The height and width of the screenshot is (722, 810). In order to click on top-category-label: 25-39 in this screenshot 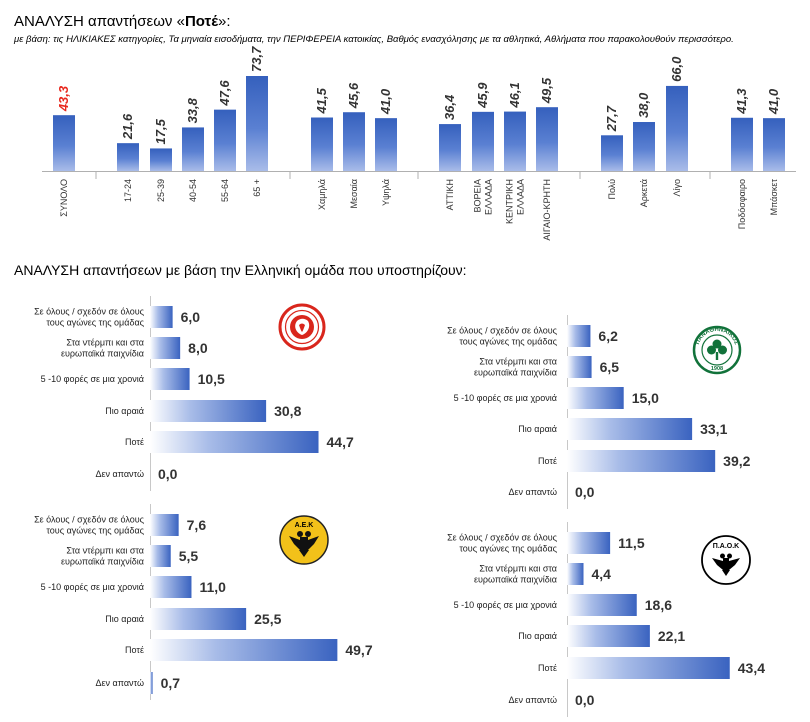, I will do `click(161, 190)`.